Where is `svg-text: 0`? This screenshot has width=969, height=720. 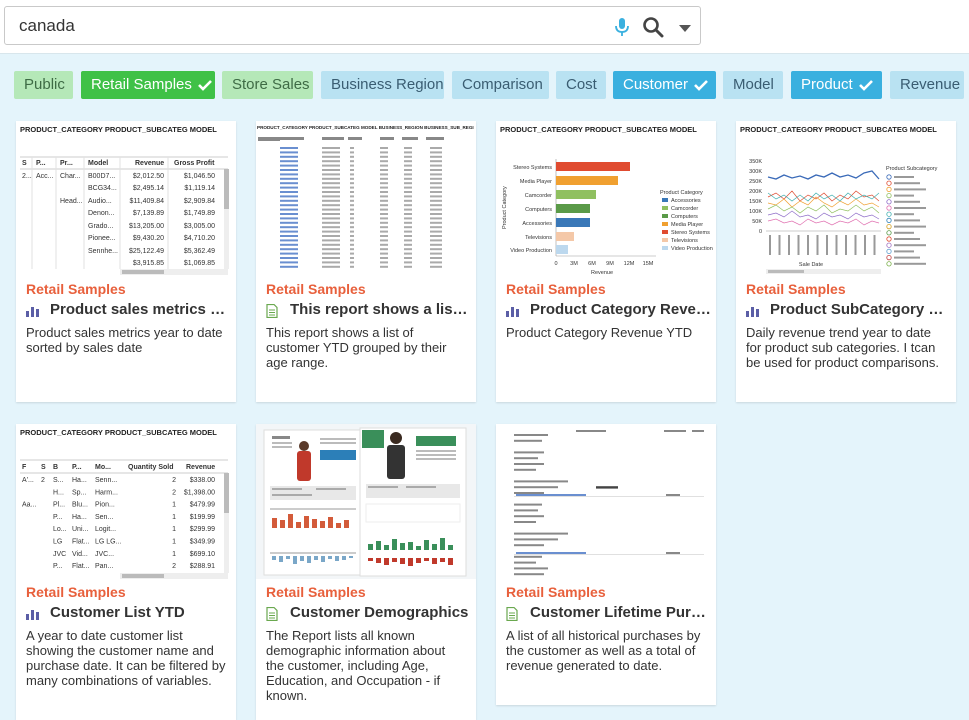
svg-text: 0 is located at coordinates (555, 264).